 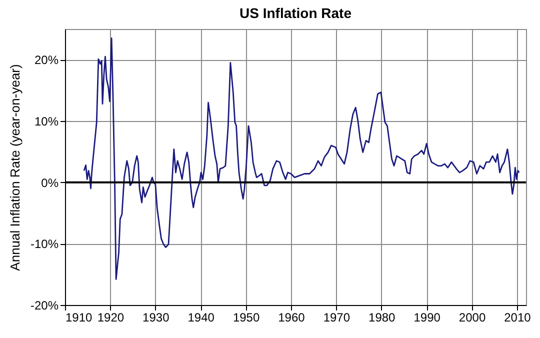 I want to click on chart-title: US Inflation Rate, so click(x=295, y=13).